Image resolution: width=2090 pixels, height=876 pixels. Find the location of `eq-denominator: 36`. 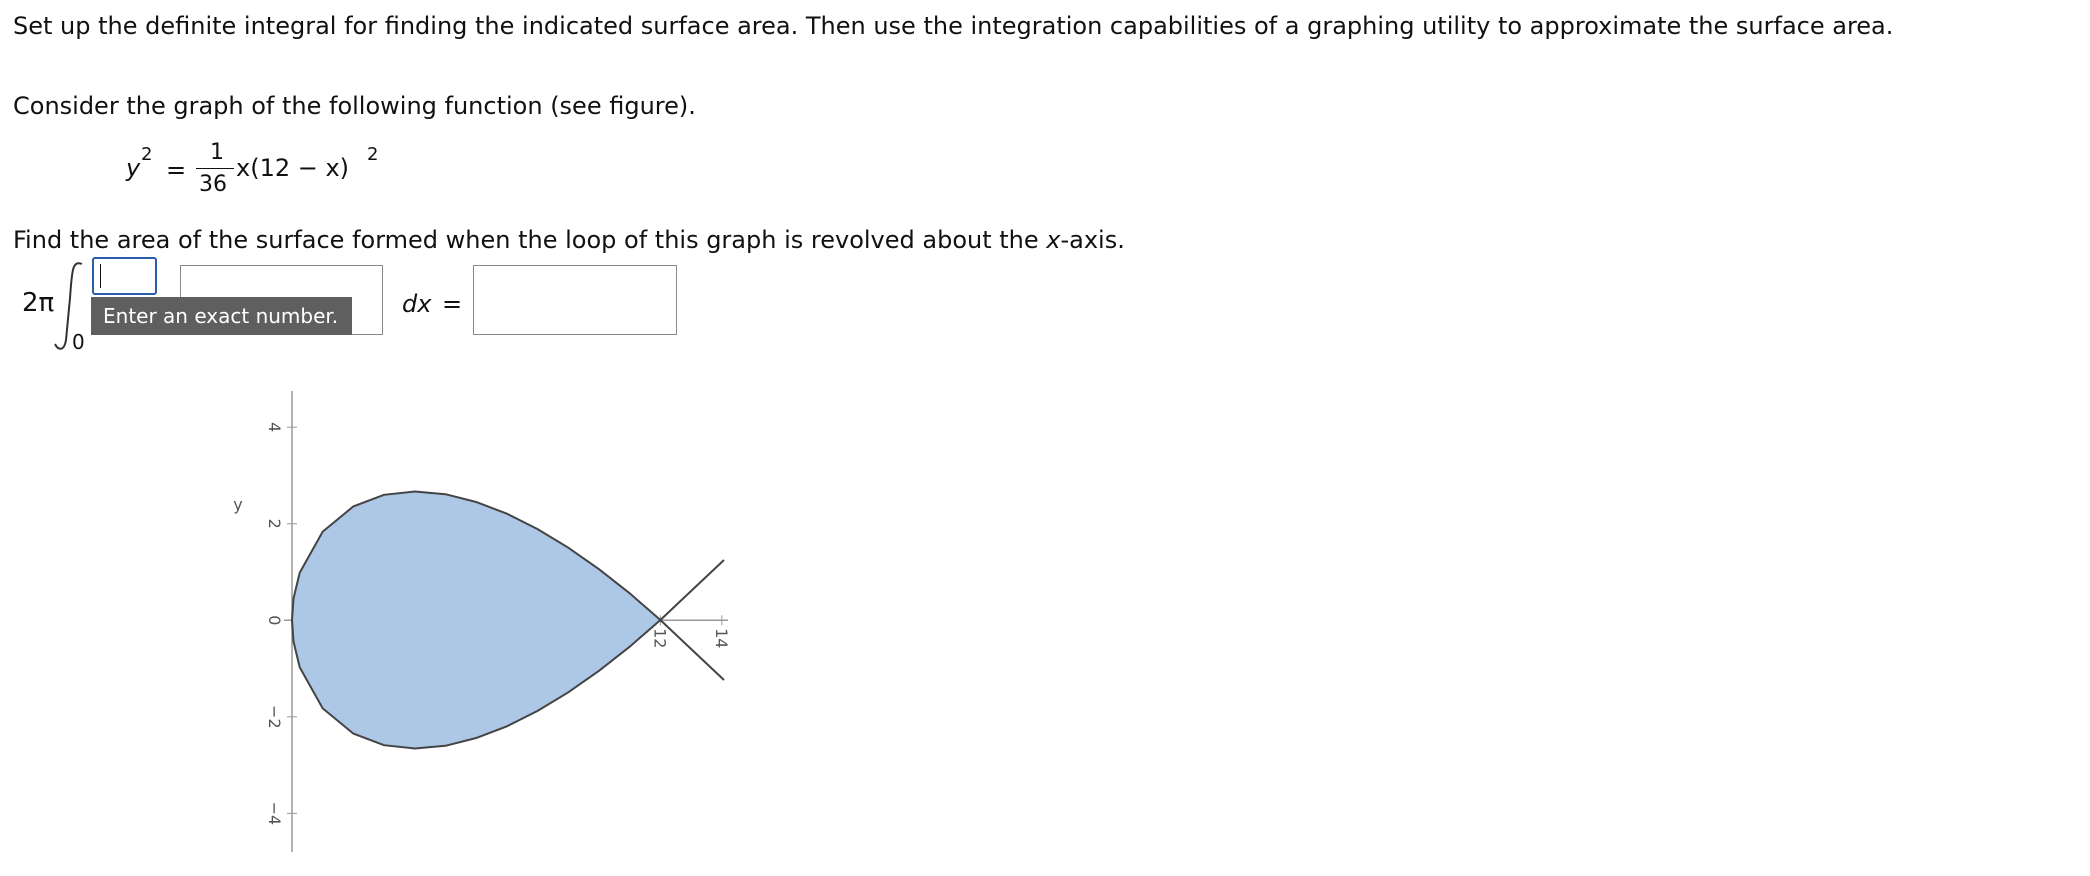

eq-denominator: 36 is located at coordinates (213, 184).